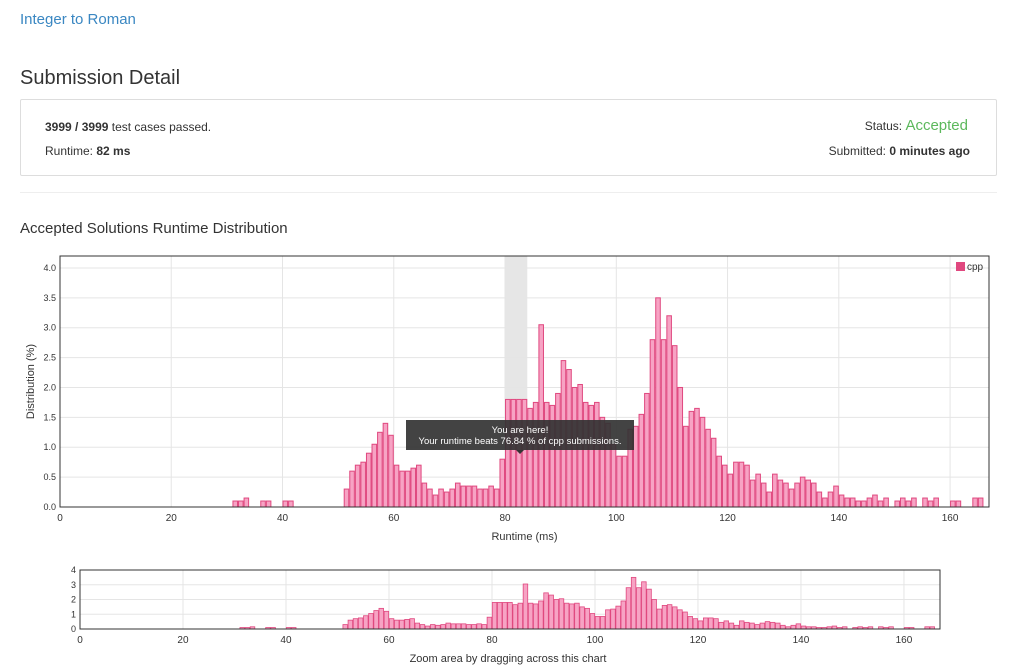 The image size is (1024, 671). What do you see at coordinates (73, 585) in the screenshot?
I see `zoom-y-tick-label: 3` at bounding box center [73, 585].